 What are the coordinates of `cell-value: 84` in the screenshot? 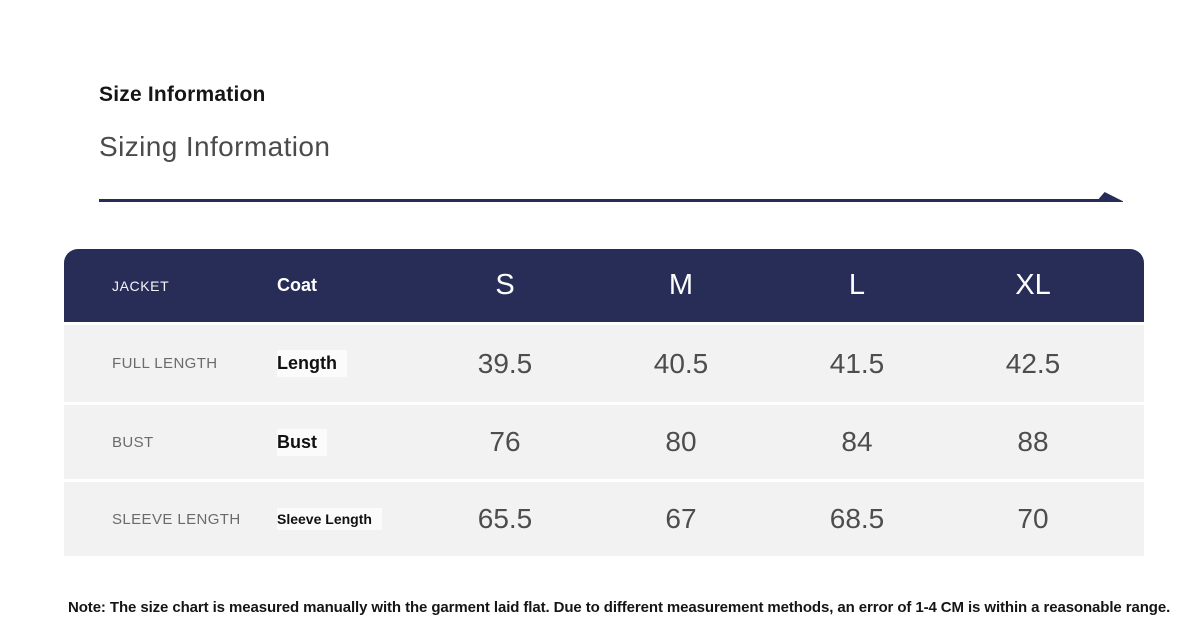 It's located at (857, 441).